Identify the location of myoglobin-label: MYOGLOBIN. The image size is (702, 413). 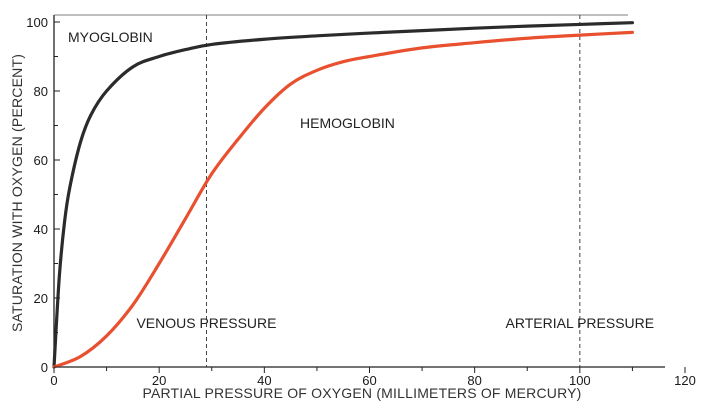
(110, 37).